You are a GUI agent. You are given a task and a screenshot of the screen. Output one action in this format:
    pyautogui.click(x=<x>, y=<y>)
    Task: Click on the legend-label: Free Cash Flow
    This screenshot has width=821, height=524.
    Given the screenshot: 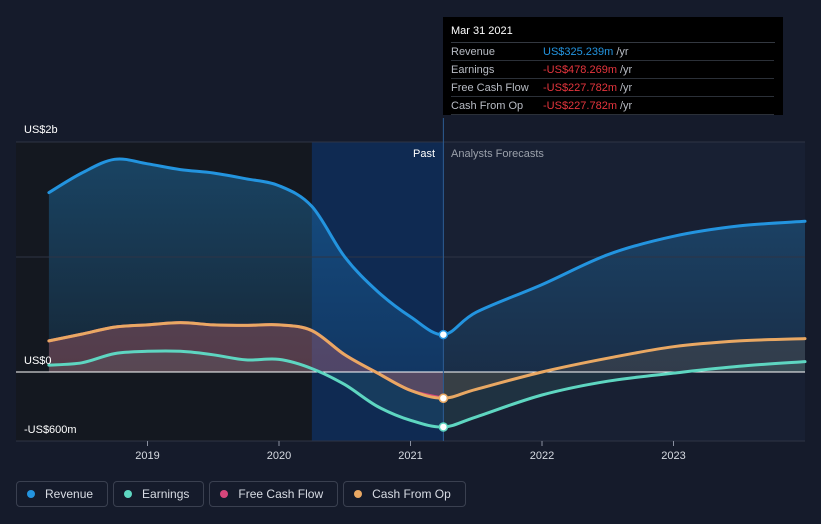 What is the action you would take?
    pyautogui.click(x=281, y=494)
    